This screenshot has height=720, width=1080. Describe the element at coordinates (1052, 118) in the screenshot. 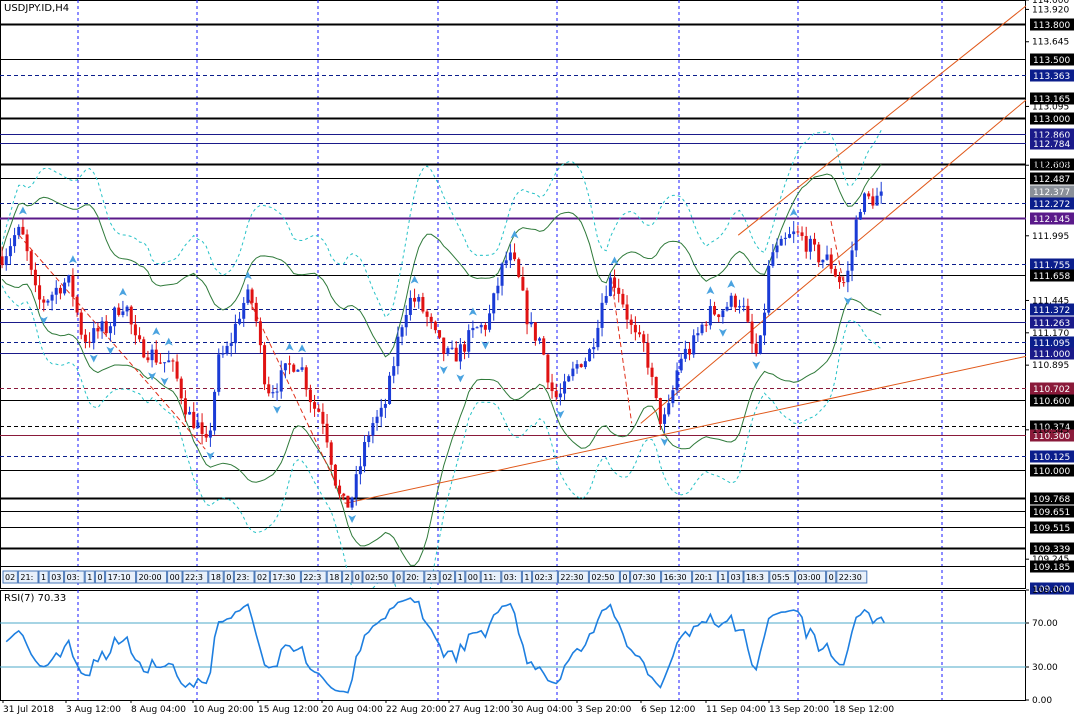

I see `price-level-tag: 113.000` at that location.